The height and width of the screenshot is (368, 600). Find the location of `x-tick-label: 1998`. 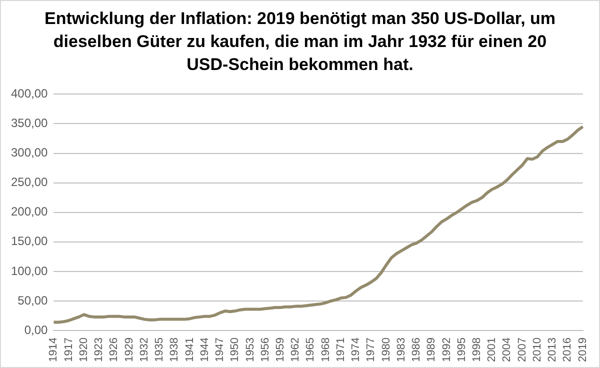

x-tick-label: 1998 is located at coordinates (477, 350).